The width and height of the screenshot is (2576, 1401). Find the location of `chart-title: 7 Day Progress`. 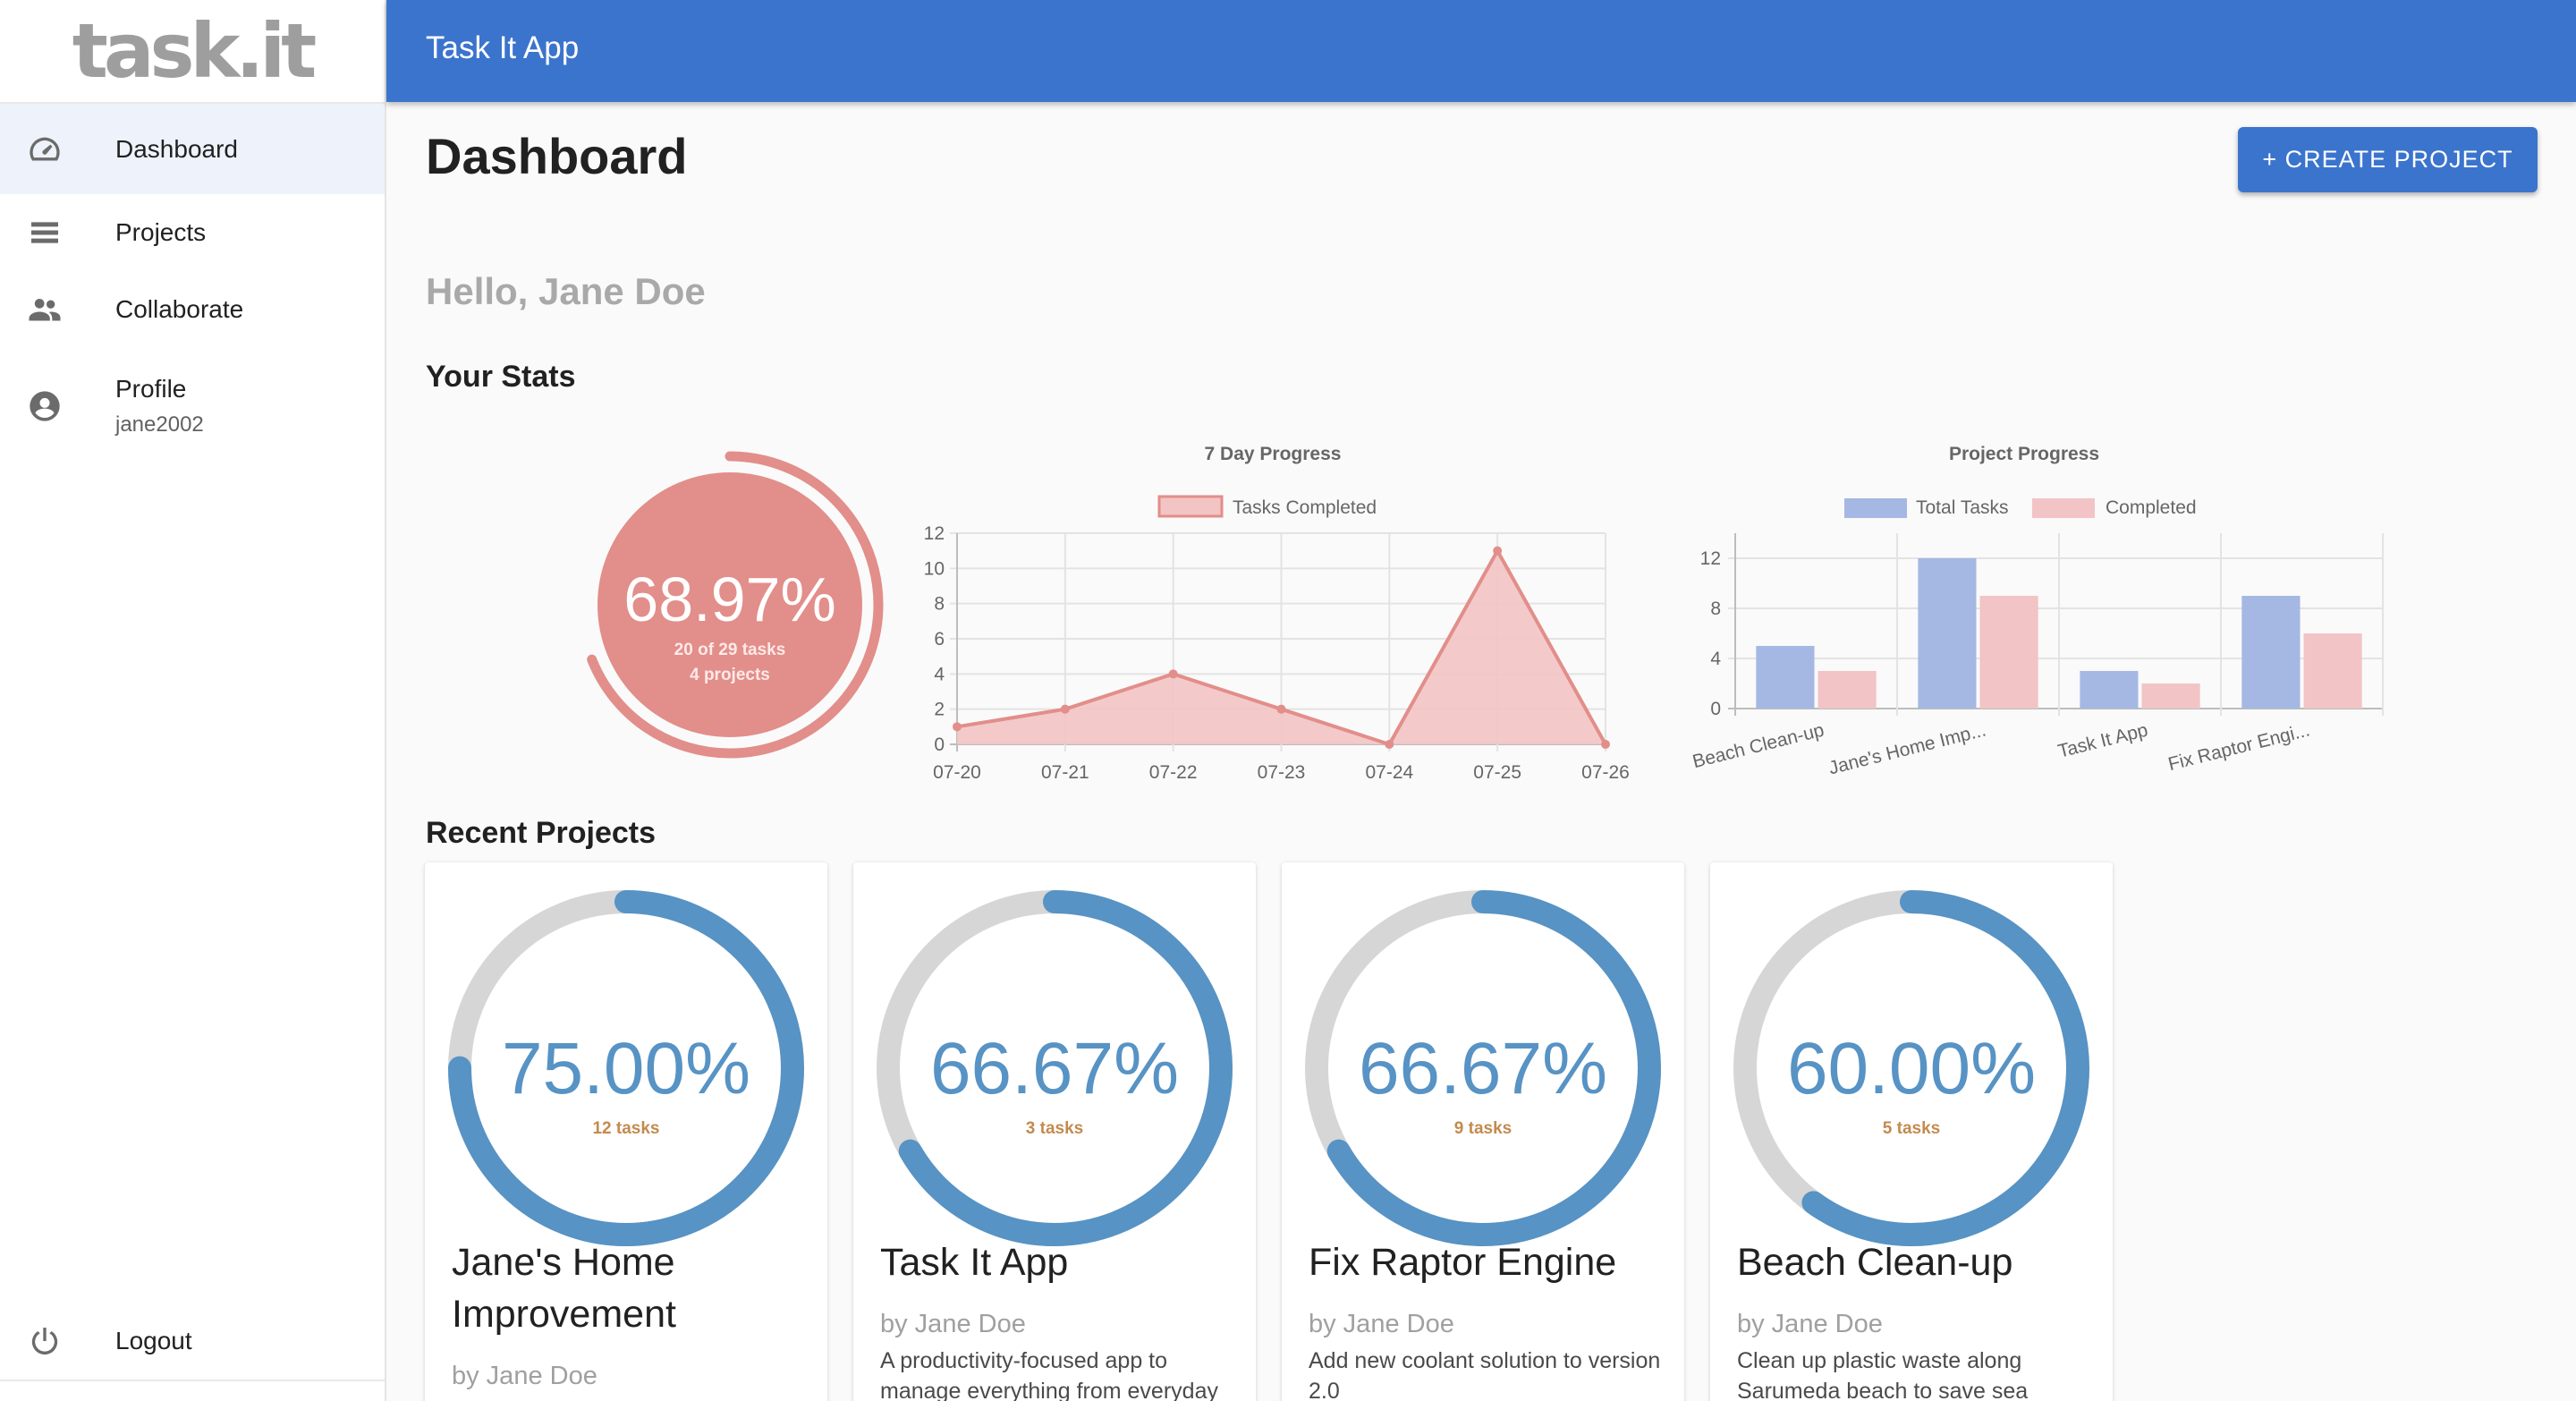

chart-title: 7 Day Progress is located at coordinates (1273, 454).